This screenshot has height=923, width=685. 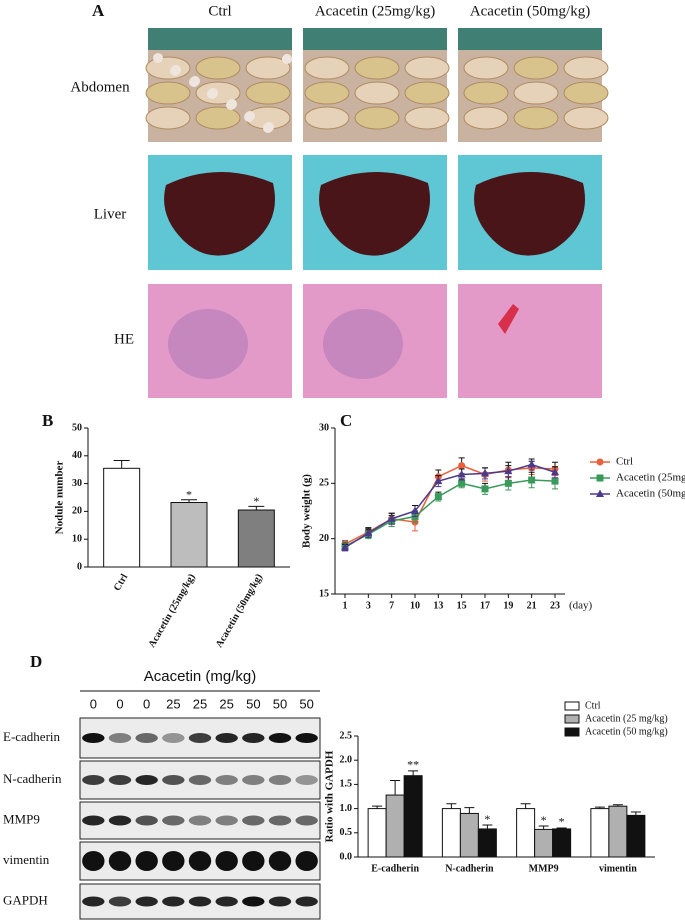 I want to click on protein-label: GAPDH, so click(x=25, y=899).